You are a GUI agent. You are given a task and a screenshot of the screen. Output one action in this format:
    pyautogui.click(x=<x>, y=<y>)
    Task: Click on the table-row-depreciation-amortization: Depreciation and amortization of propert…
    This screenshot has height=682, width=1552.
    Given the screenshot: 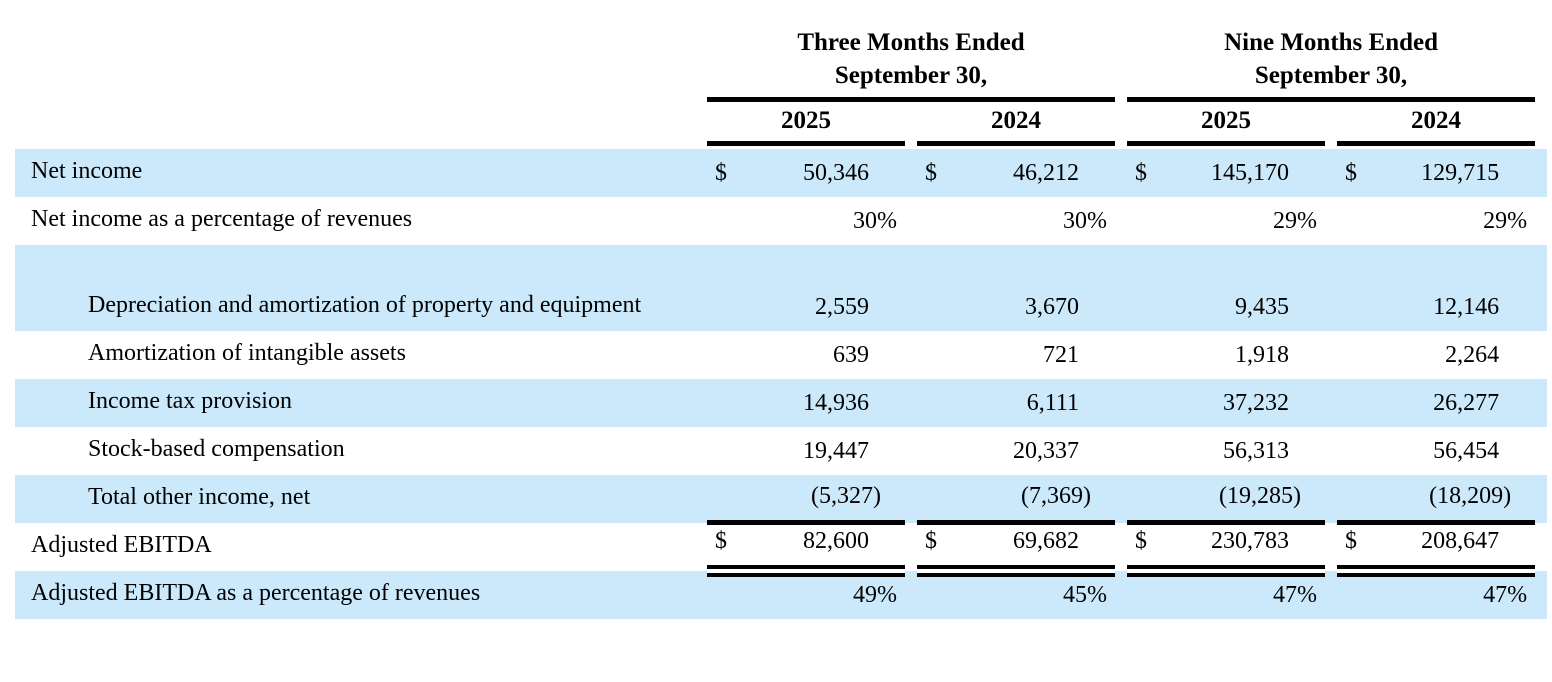 What is the action you would take?
    pyautogui.click(x=781, y=287)
    